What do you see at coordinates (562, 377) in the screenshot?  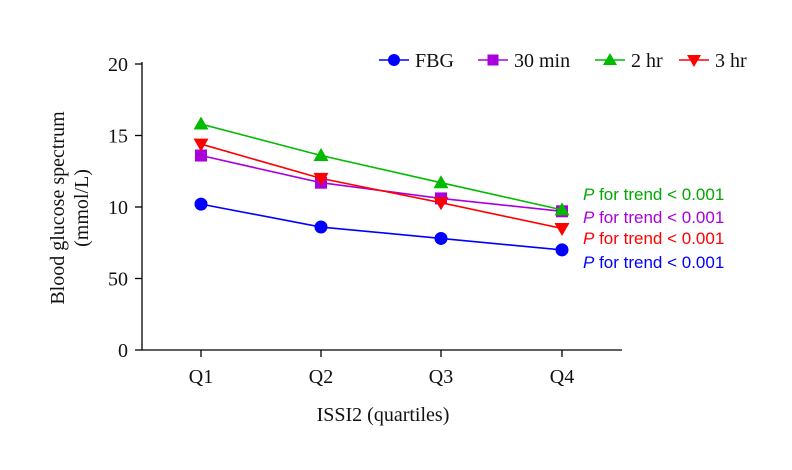 I see `x-tick-label: Q4` at bounding box center [562, 377].